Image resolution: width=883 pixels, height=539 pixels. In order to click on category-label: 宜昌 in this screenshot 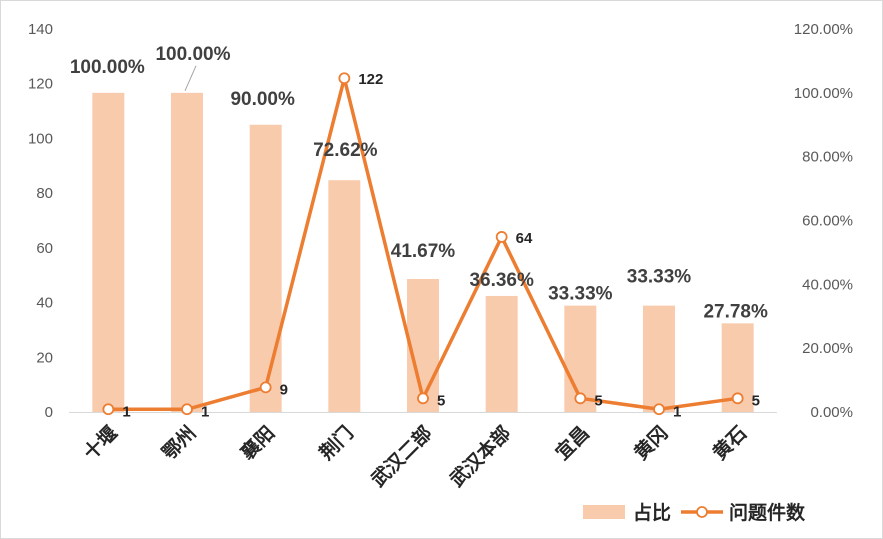, I will do `click(572, 442)`.